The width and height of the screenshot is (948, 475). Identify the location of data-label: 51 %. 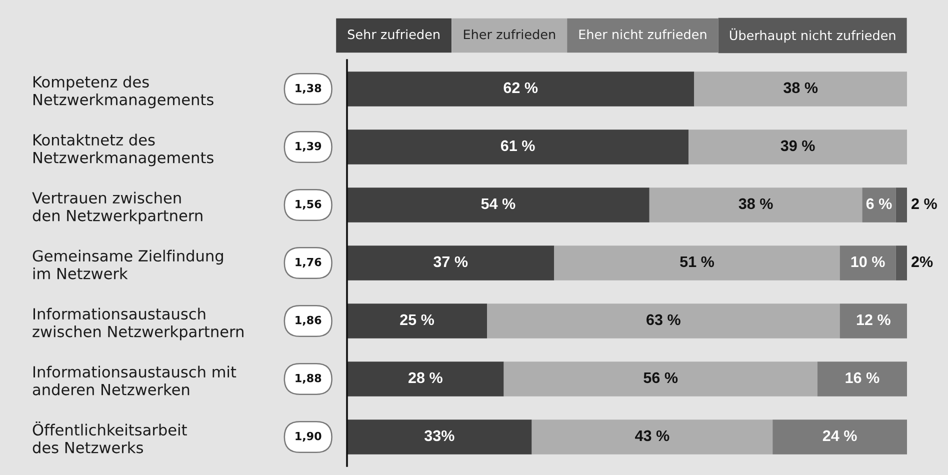
(697, 262).